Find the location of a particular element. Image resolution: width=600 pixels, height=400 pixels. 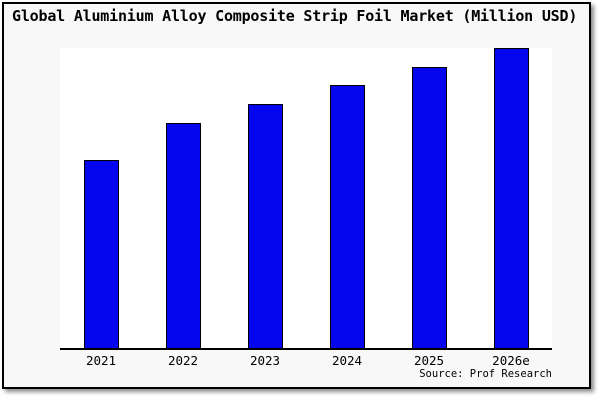

bar-2024 is located at coordinates (347, 216).